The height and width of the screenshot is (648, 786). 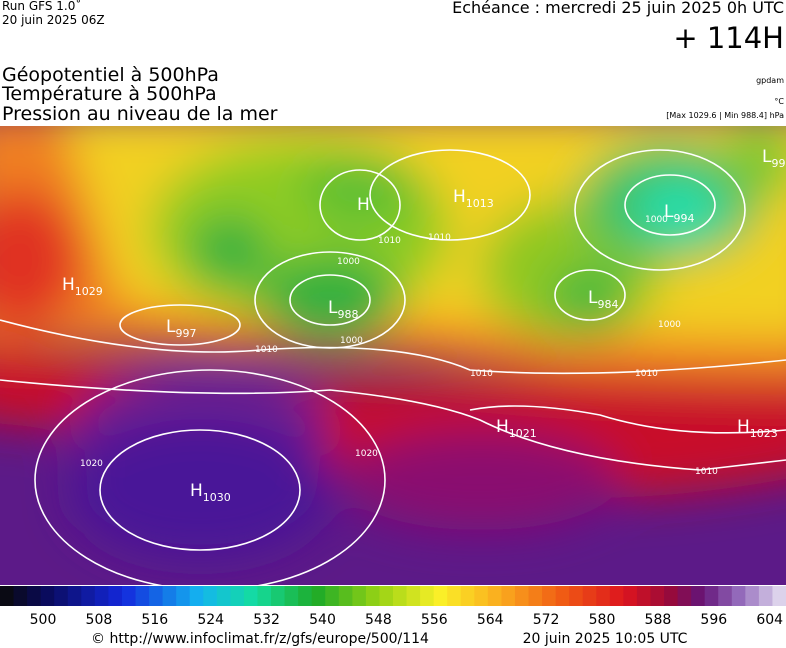 I want to click on pressure-center: H1021, so click(x=516, y=428).